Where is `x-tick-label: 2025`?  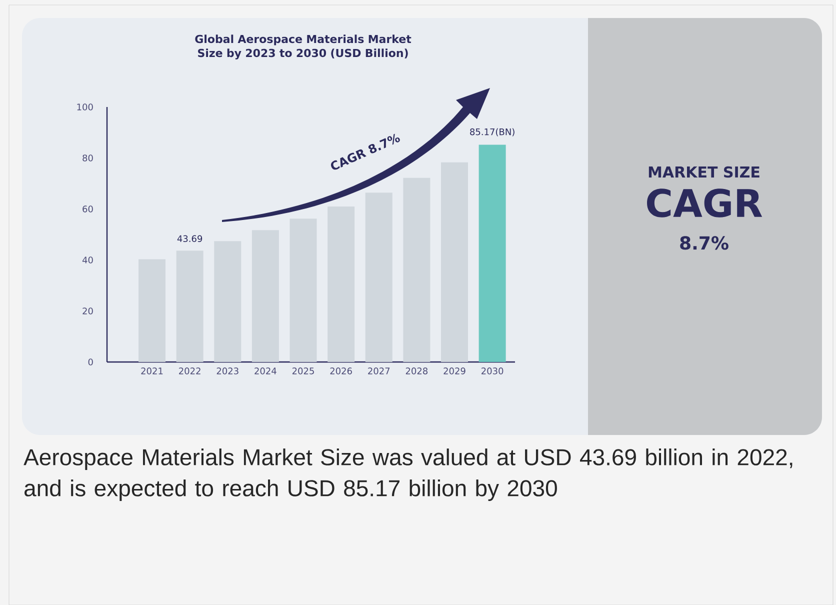 x-tick-label: 2025 is located at coordinates (303, 371).